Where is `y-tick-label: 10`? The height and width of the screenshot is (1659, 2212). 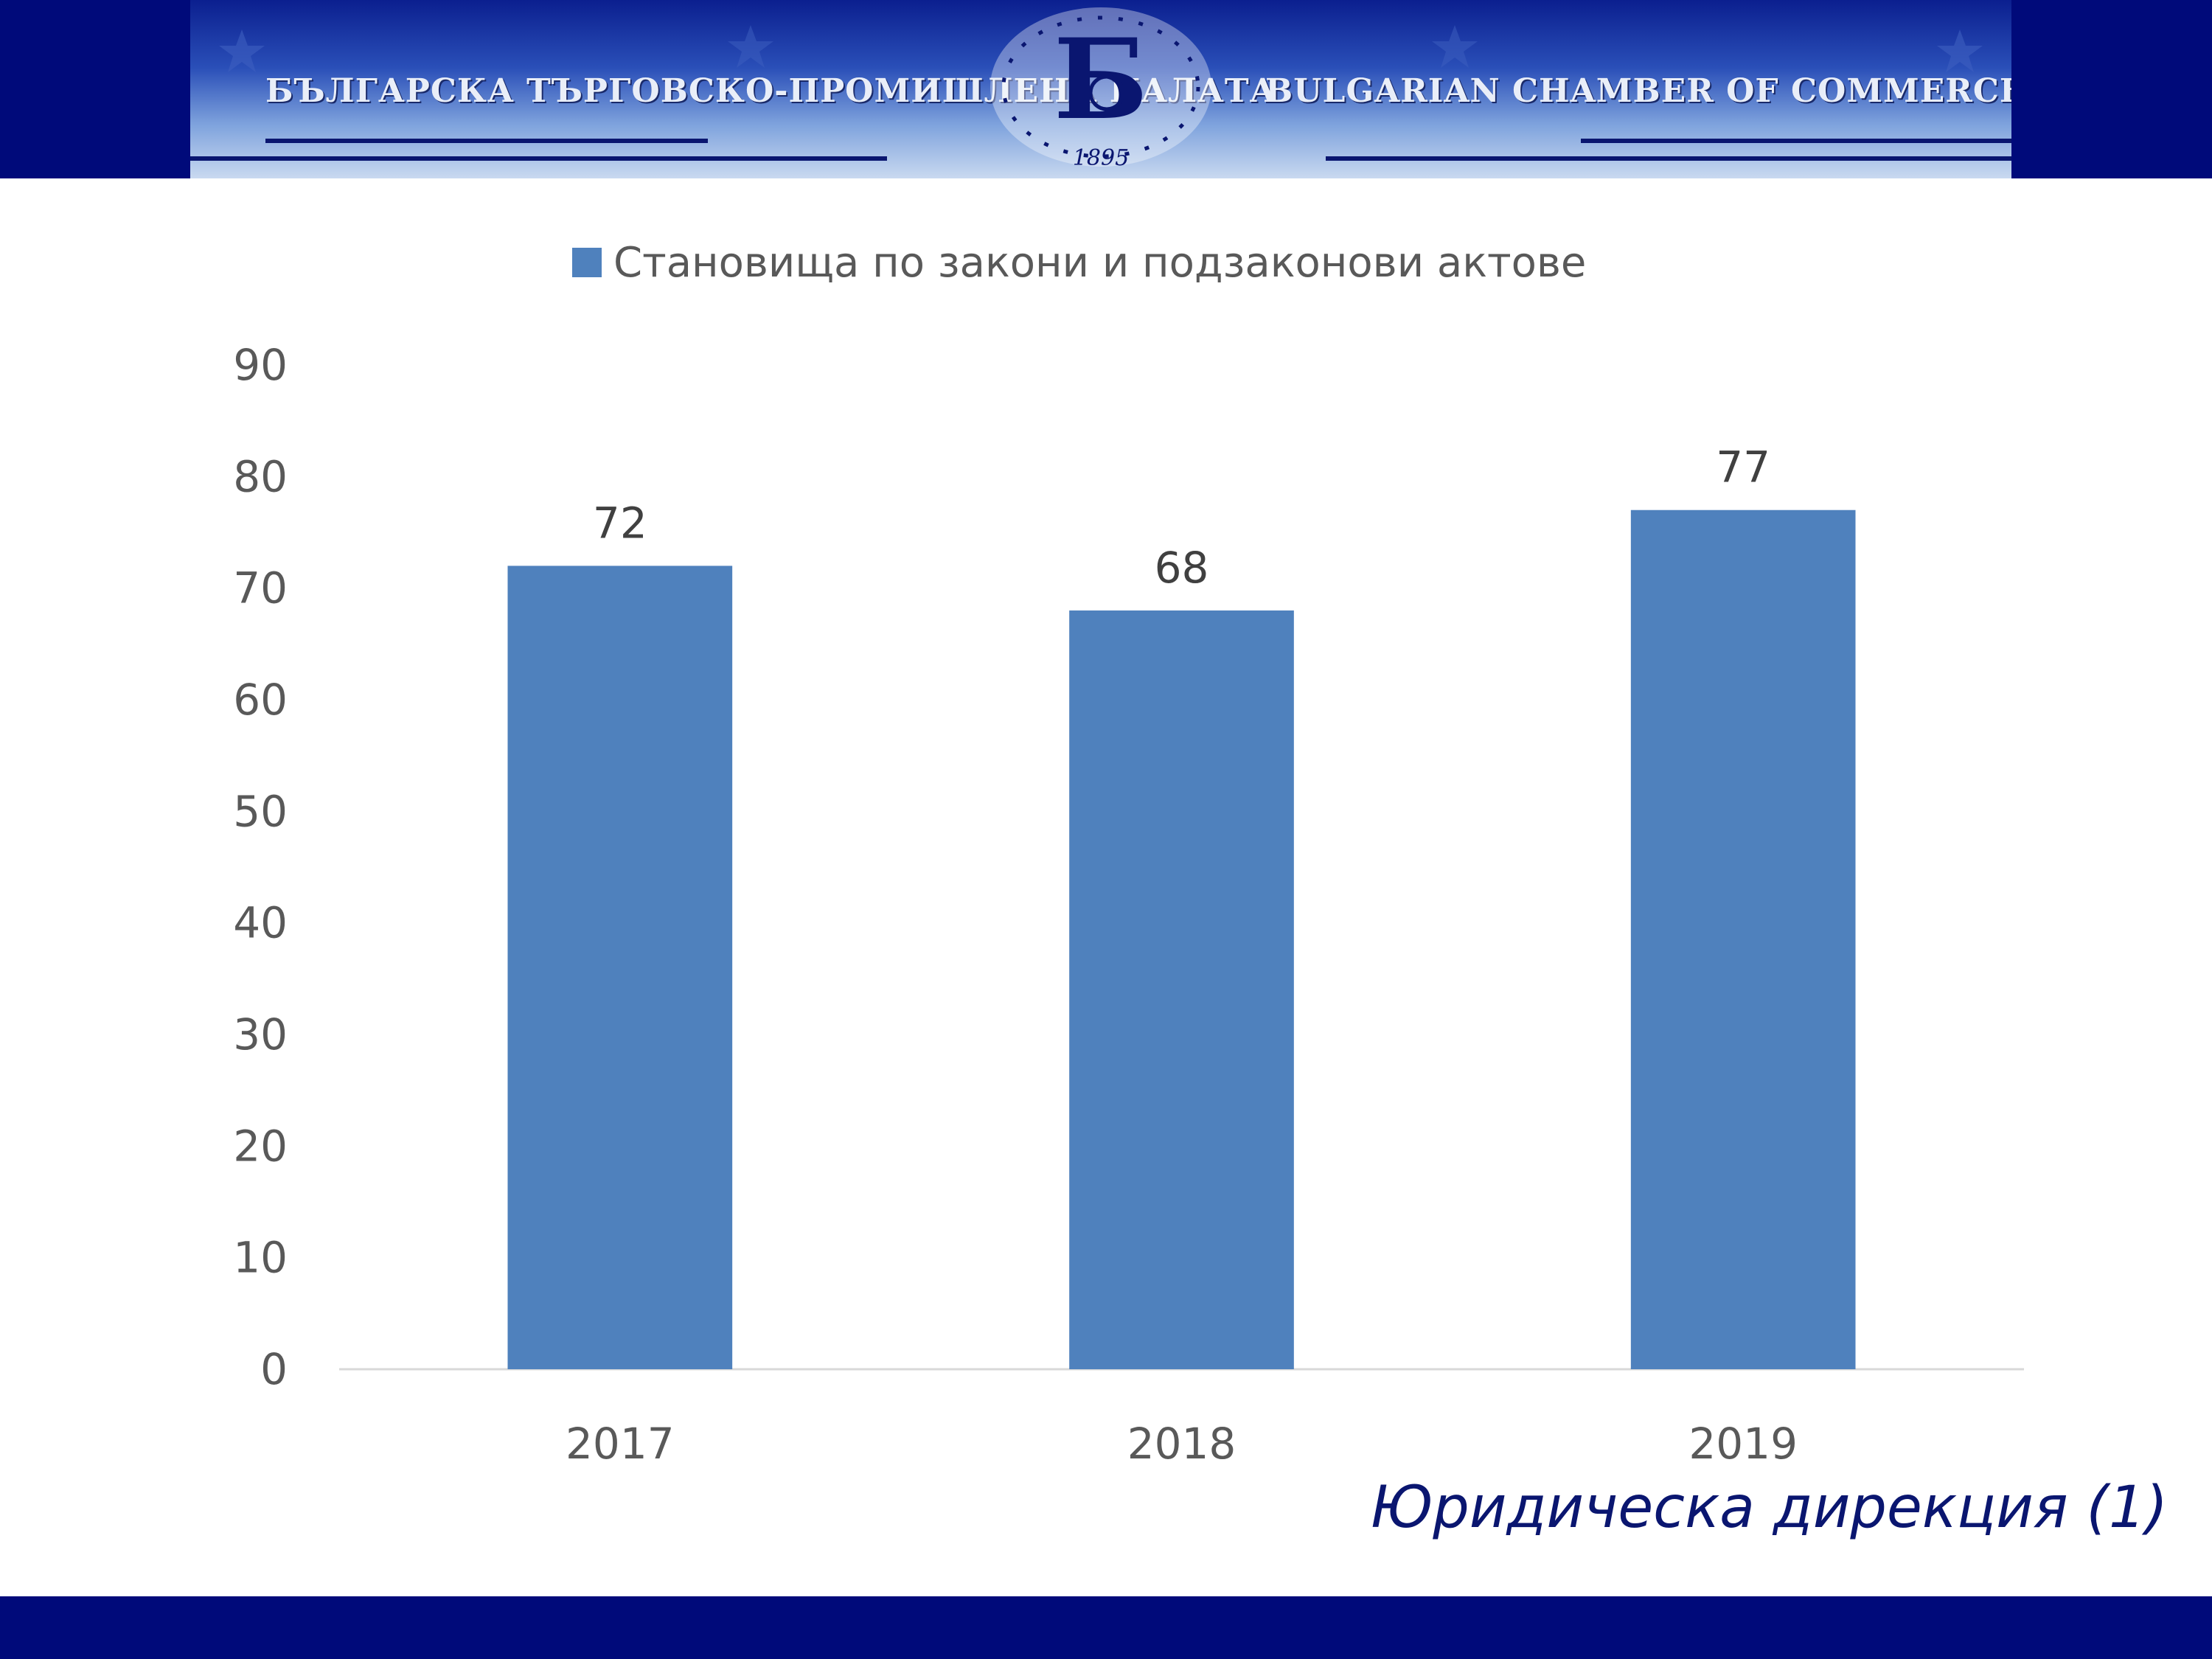
y-tick-label: 10 is located at coordinates (260, 1258).